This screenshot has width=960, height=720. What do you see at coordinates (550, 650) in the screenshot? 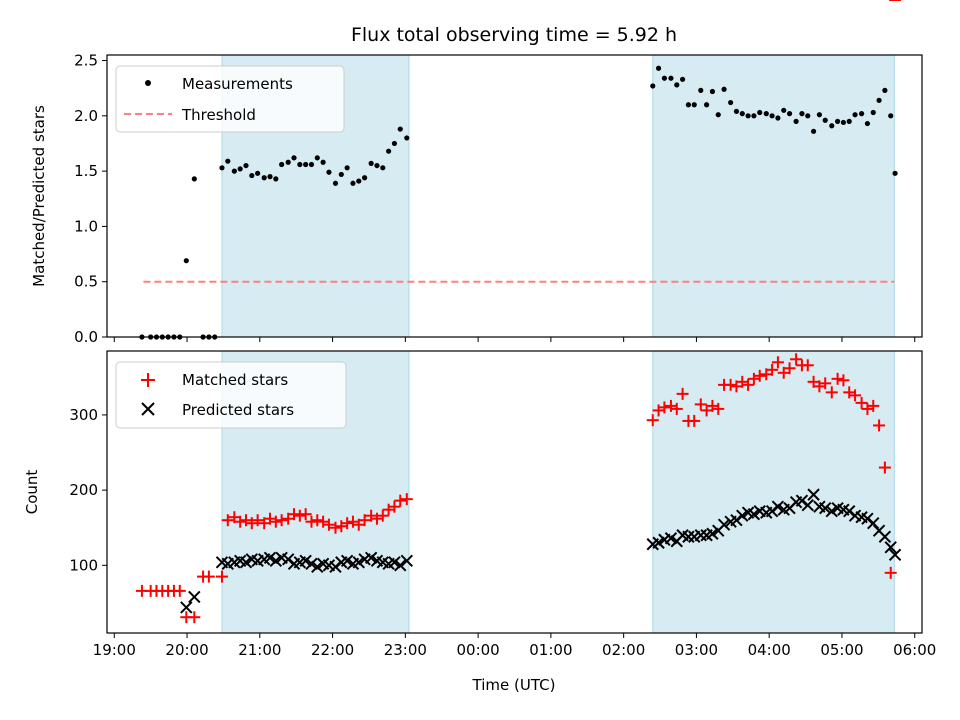
I see `x-tick-label: 01:00` at bounding box center [550, 650].